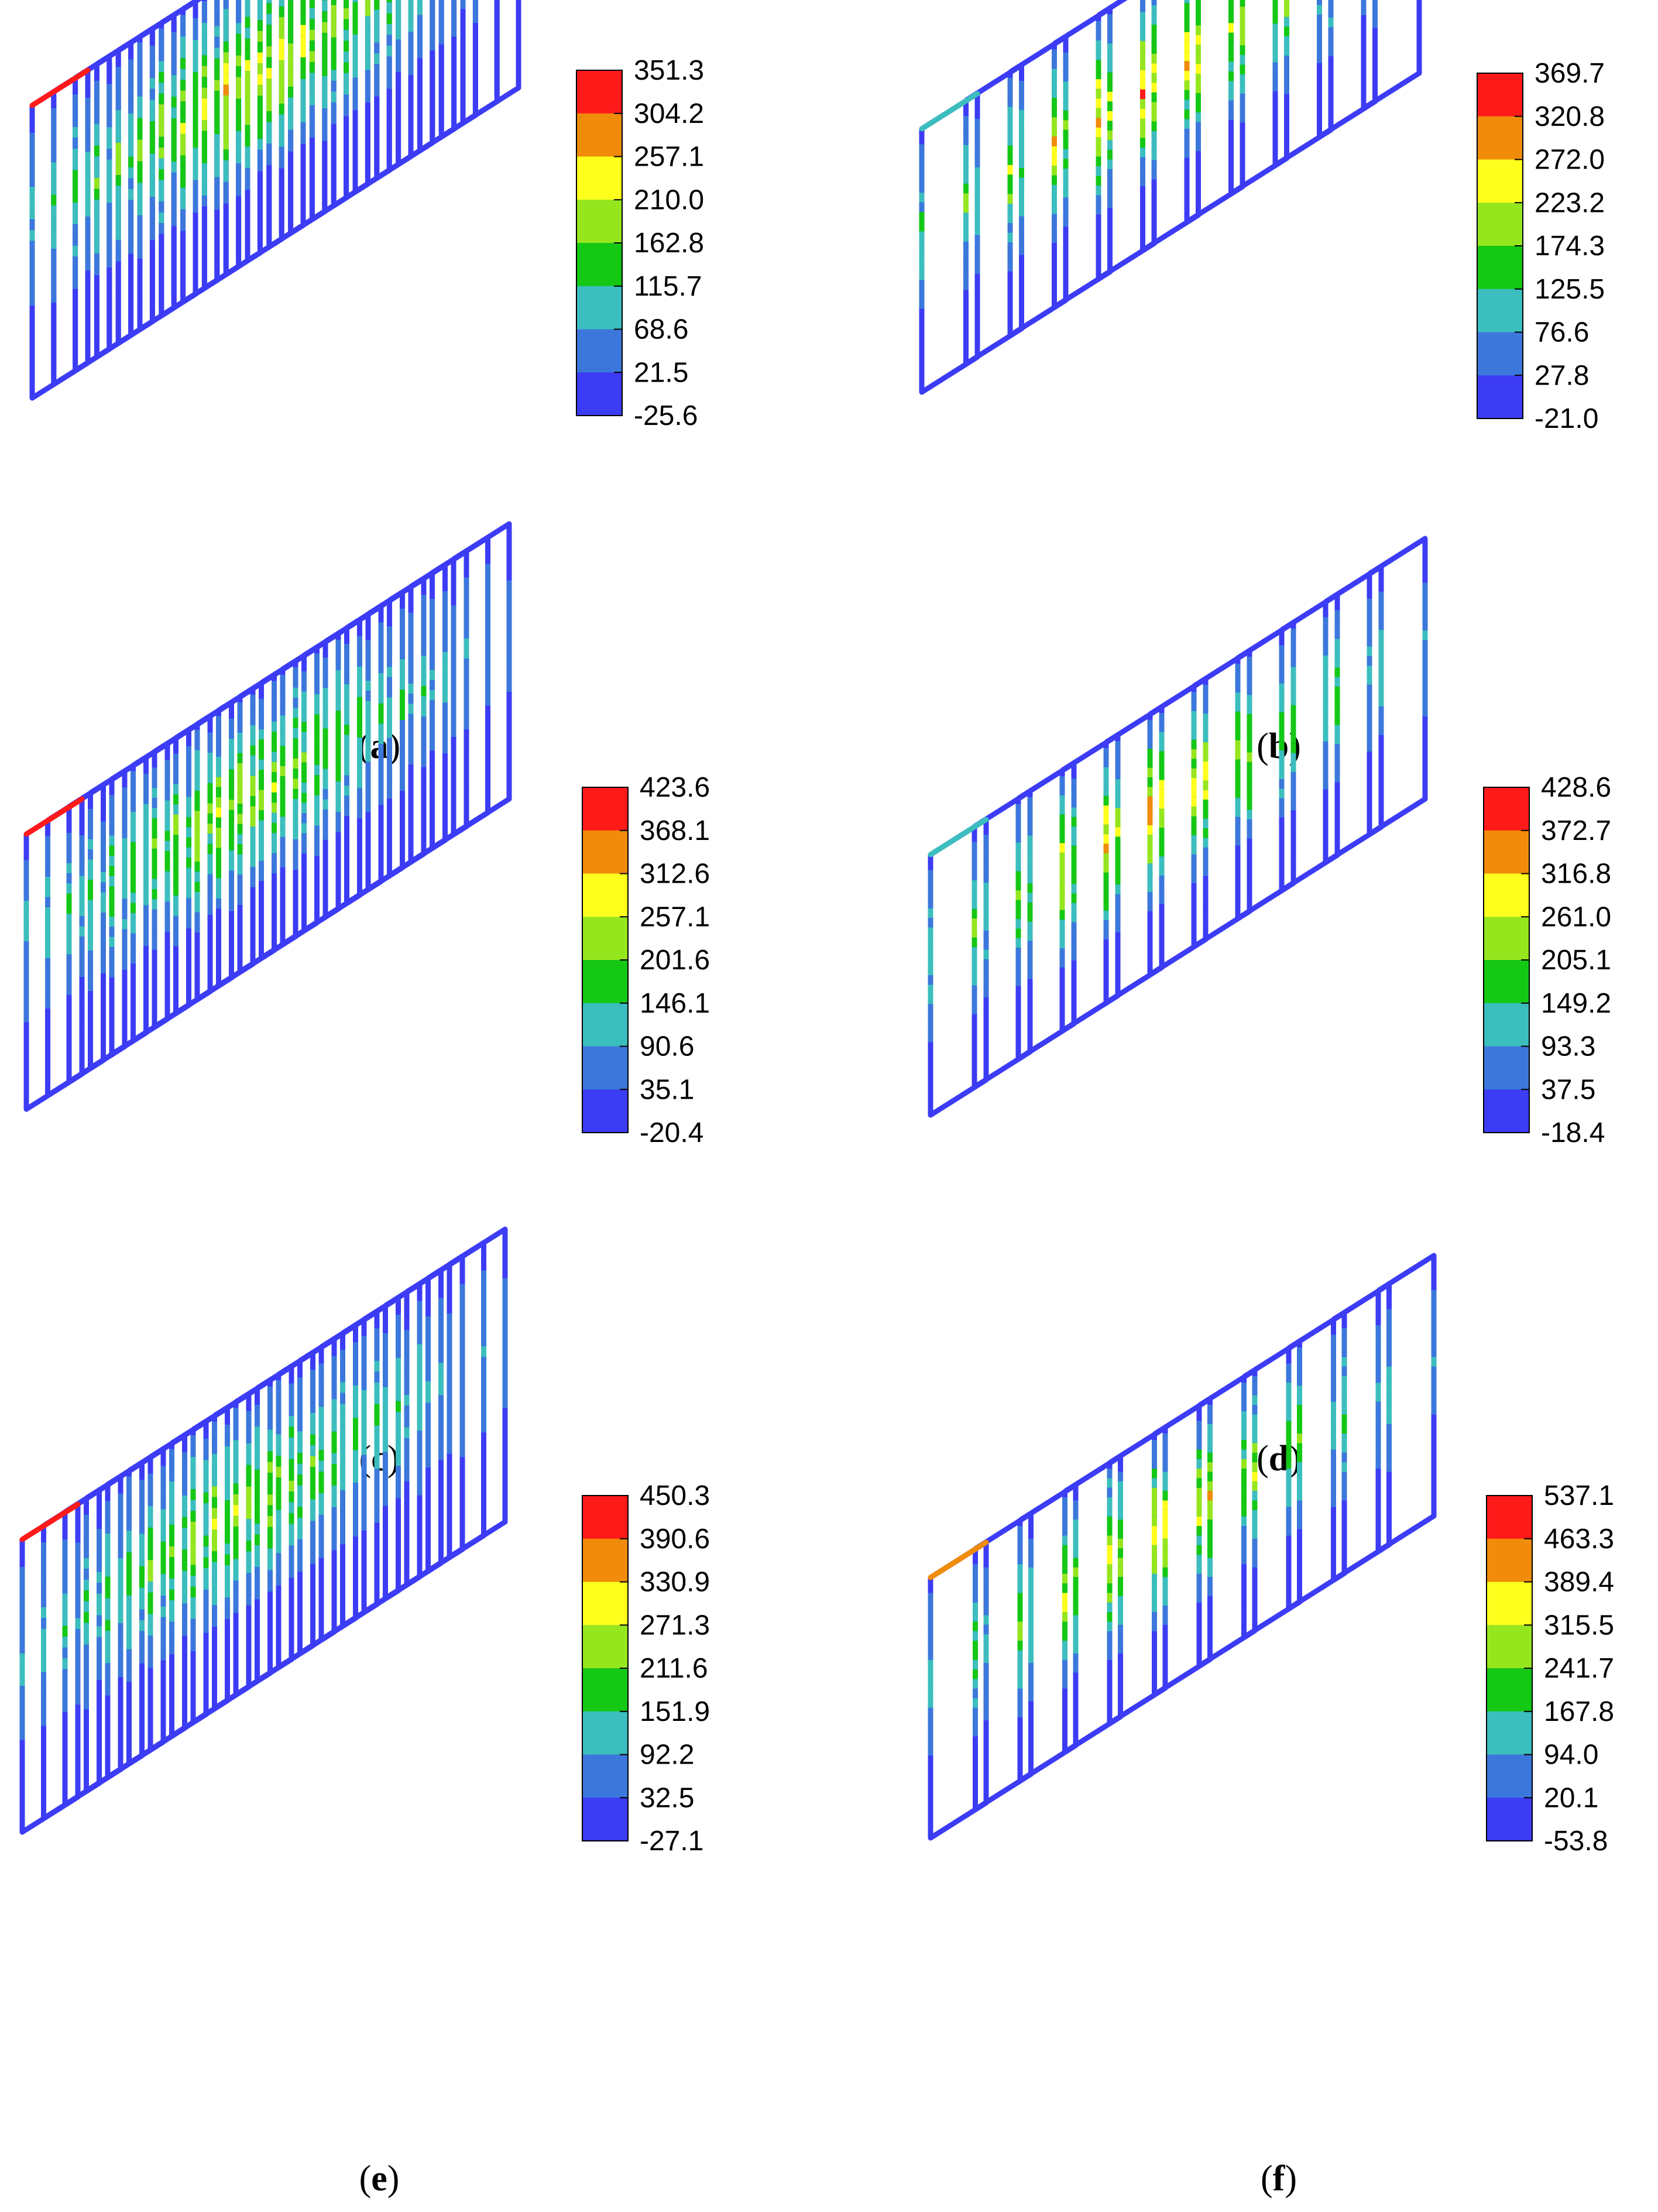  I want to click on legend-tick-label: 315.5, so click(1579, 1625).